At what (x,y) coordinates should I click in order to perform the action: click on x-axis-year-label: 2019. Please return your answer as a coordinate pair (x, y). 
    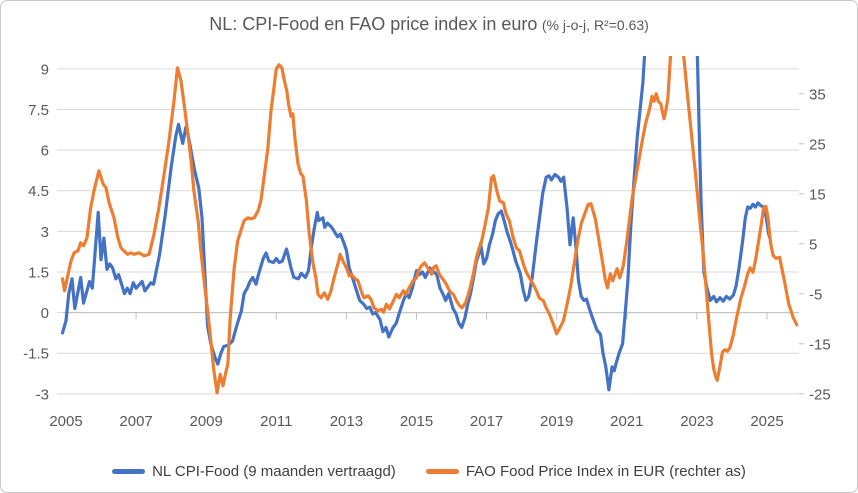
    Looking at the image, I should click on (556, 421).